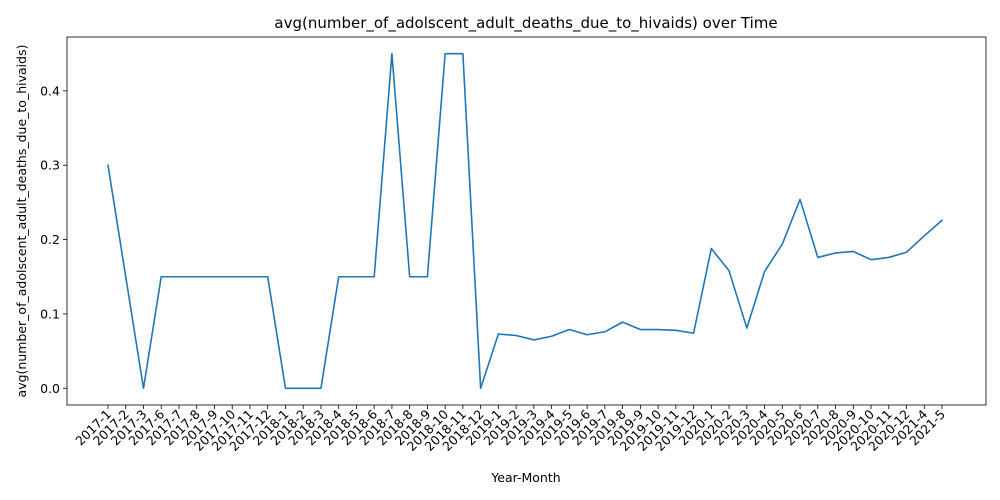 The image size is (1000, 500). I want to click on y-axis-ticks: 0.0 0.1 0.2 0.3 0.4, so click(53, 239).